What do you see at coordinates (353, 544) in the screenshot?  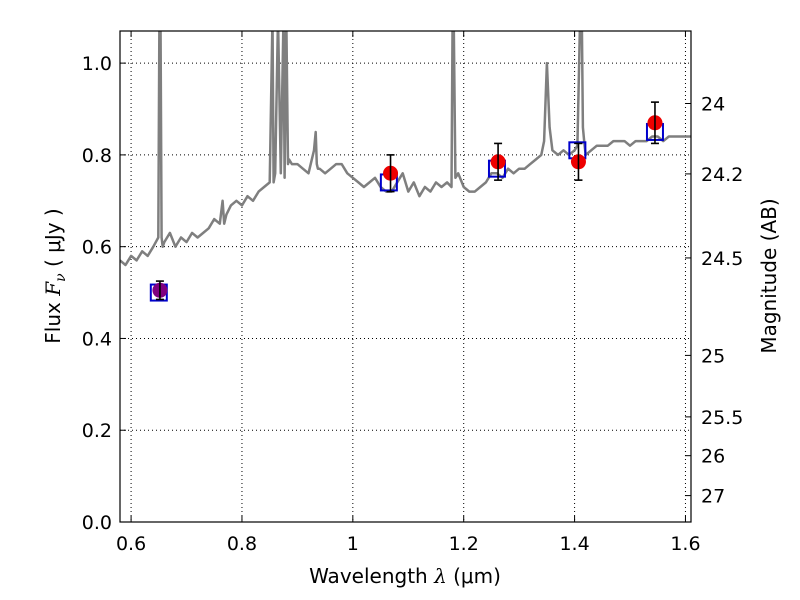 I see `x-tick-label: 1` at bounding box center [353, 544].